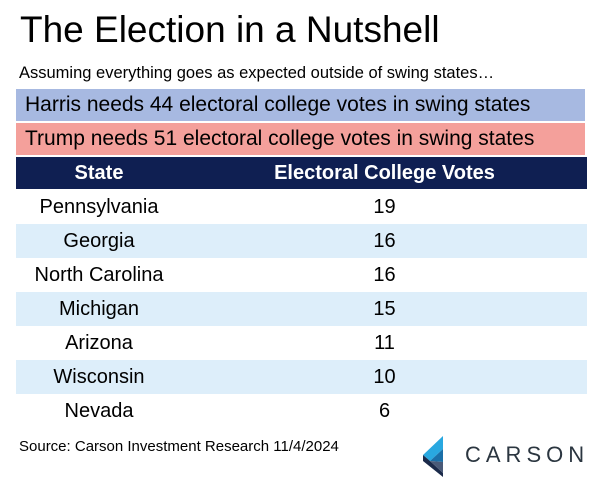  I want to click on carson-logo: CARSON, so click(505, 457).